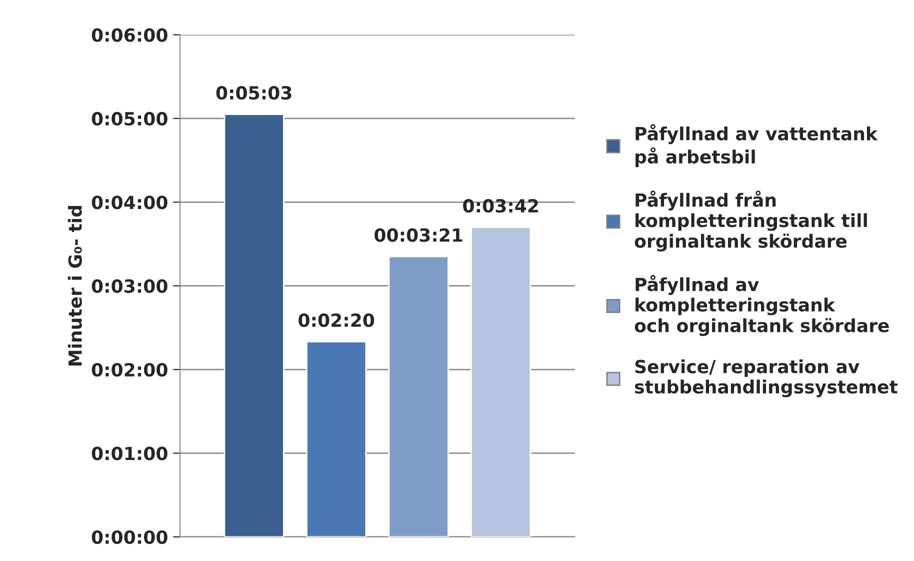 This screenshot has height=561, width=914. Describe the element at coordinates (757, 146) in the screenshot. I see `legend-label: Påfyllnad av vattentank på arbetsbil` at that location.